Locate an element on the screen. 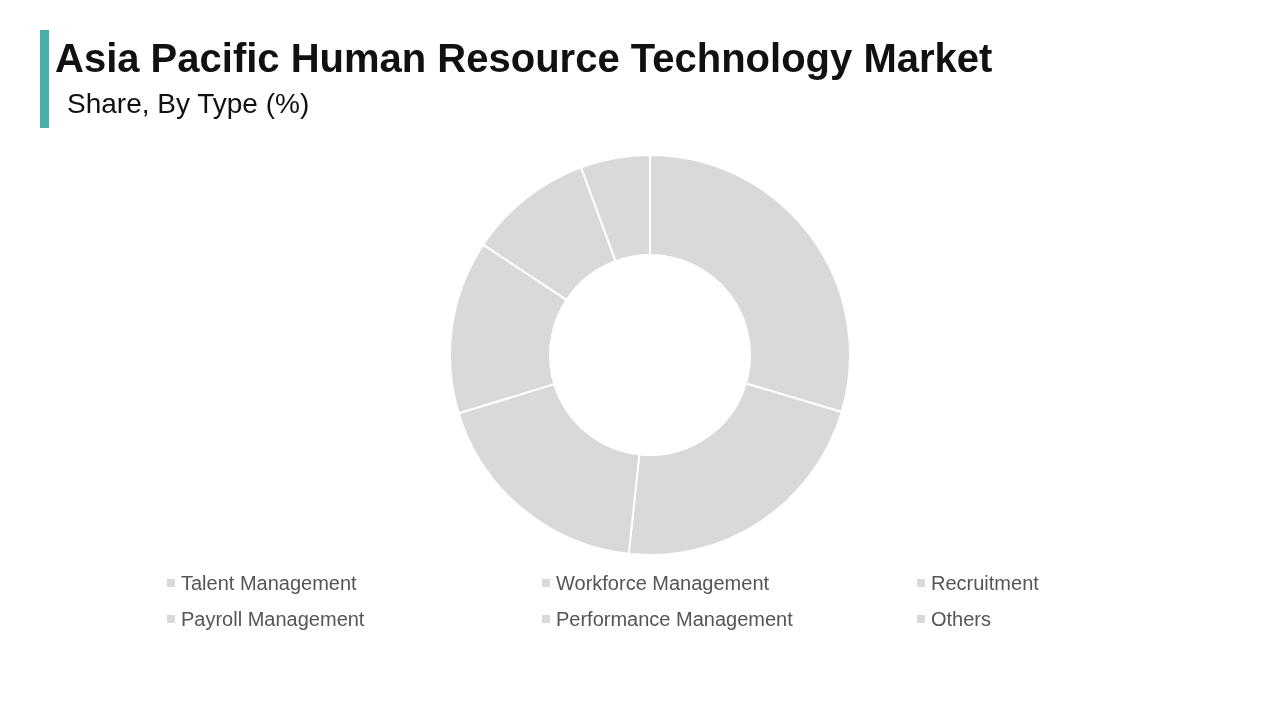 The image size is (1280, 720). legend-label: Payroll Management is located at coordinates (273, 619).